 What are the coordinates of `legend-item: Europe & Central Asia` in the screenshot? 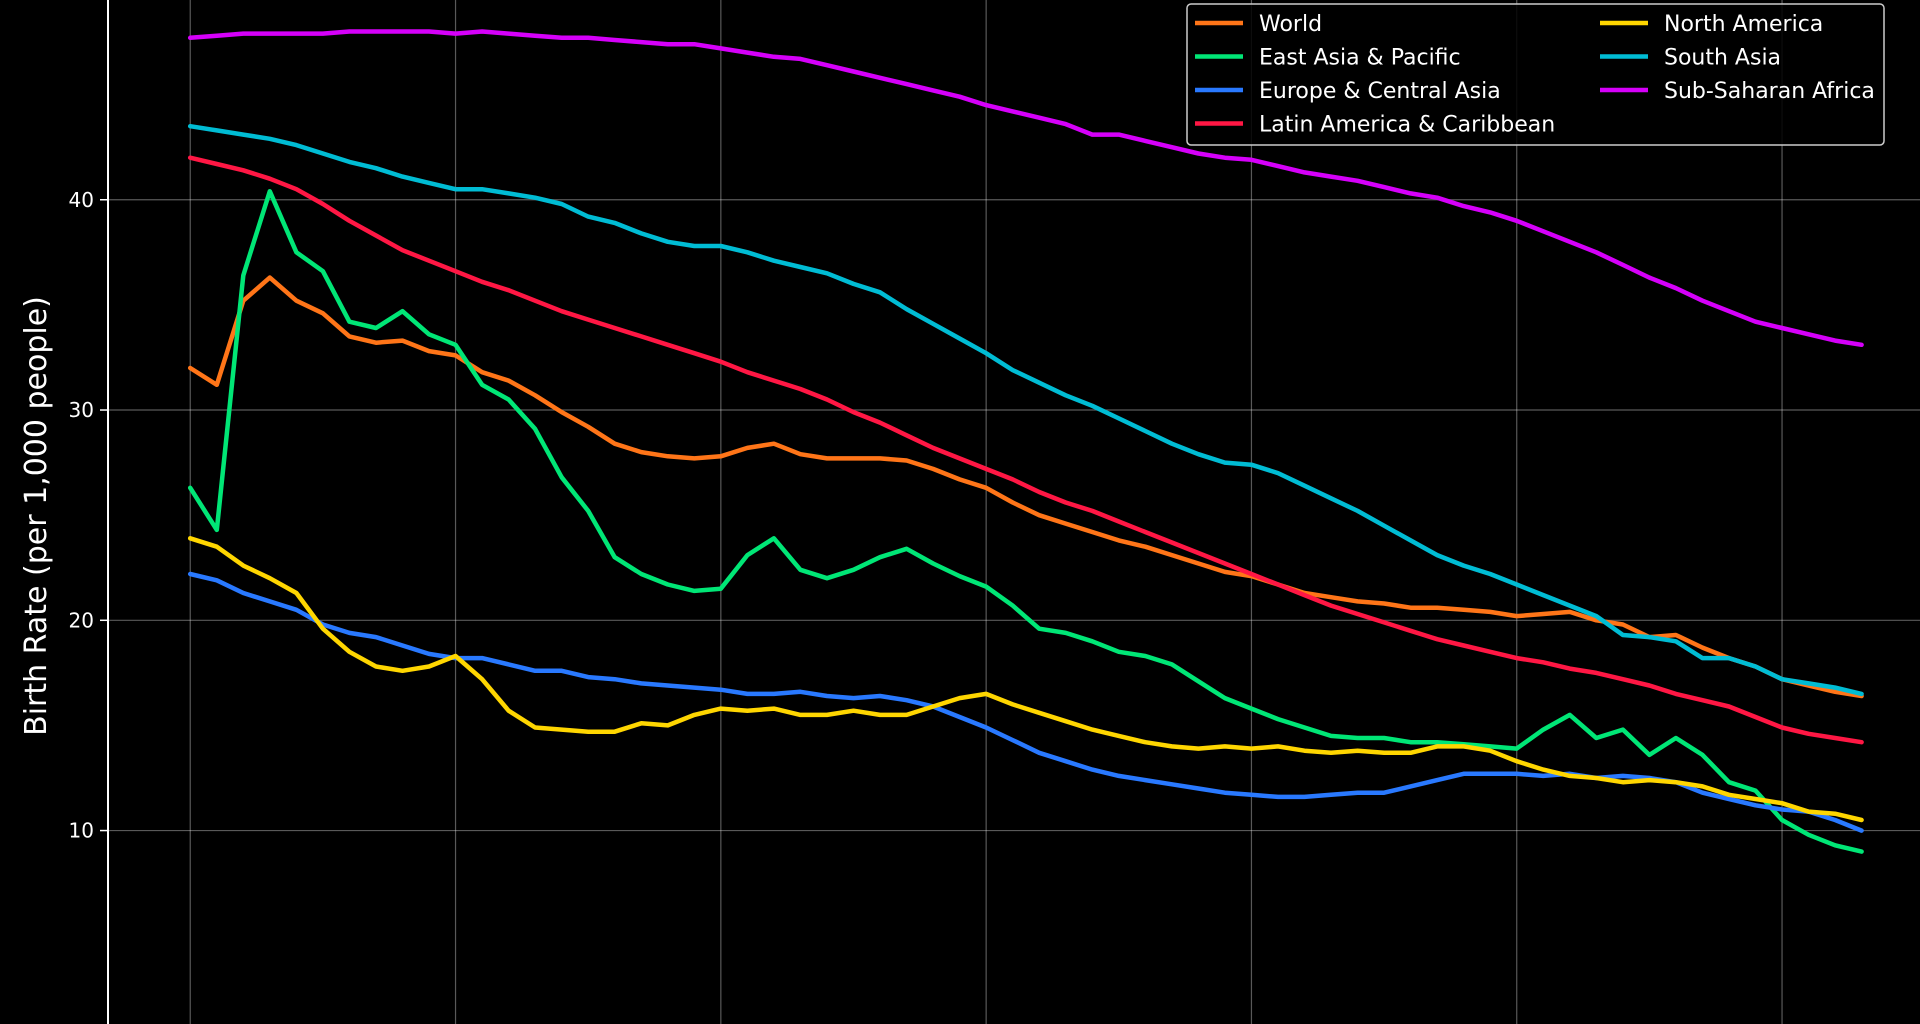 It's located at (1348, 91).